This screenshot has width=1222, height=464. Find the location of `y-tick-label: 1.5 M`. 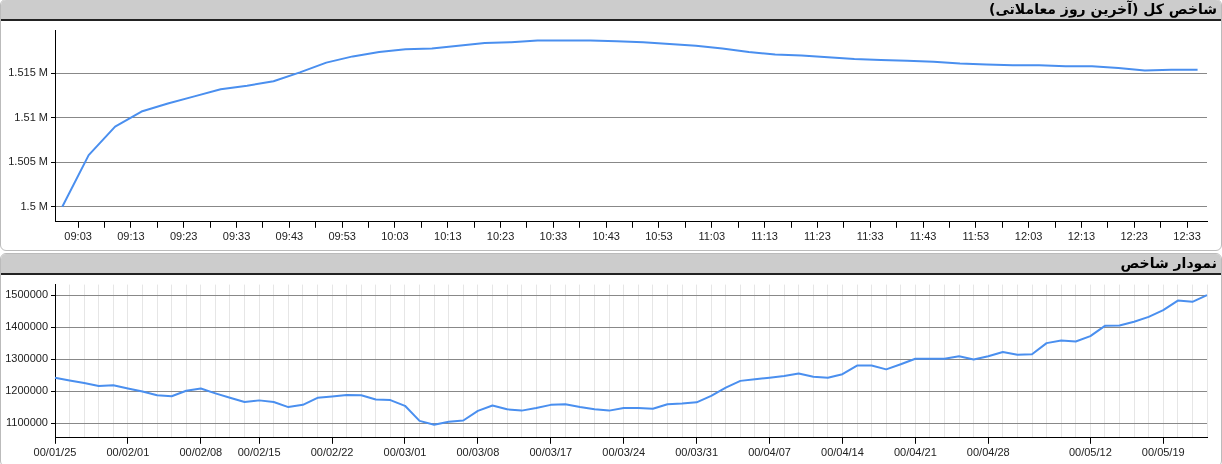

y-tick-label: 1.5 M is located at coordinates (34, 205).